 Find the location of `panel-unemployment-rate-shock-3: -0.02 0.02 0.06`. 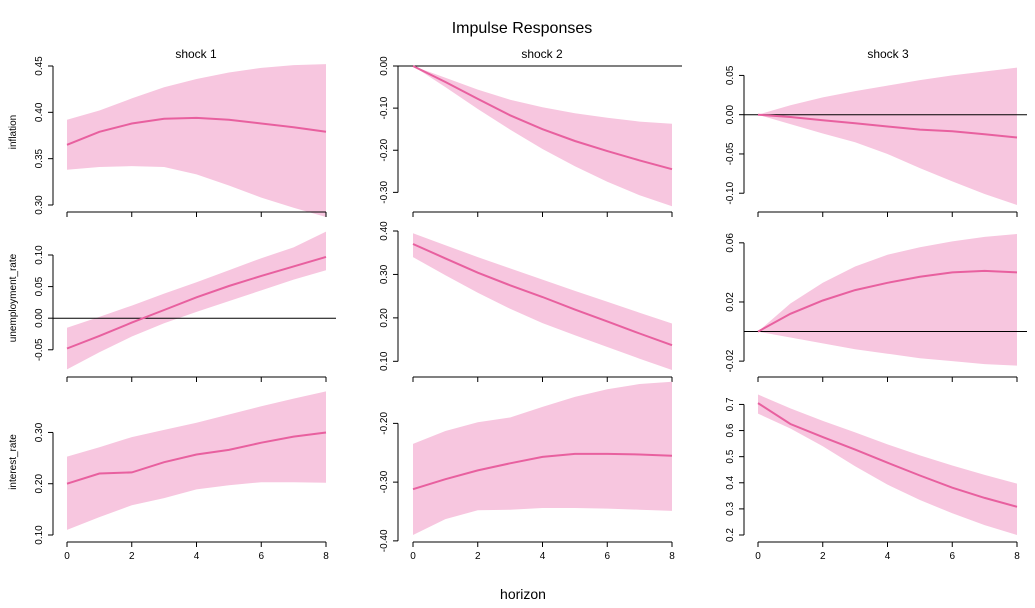

panel-unemployment-rate-shock-3: -0.02 0.02 0.06 is located at coordinates (876, 307).